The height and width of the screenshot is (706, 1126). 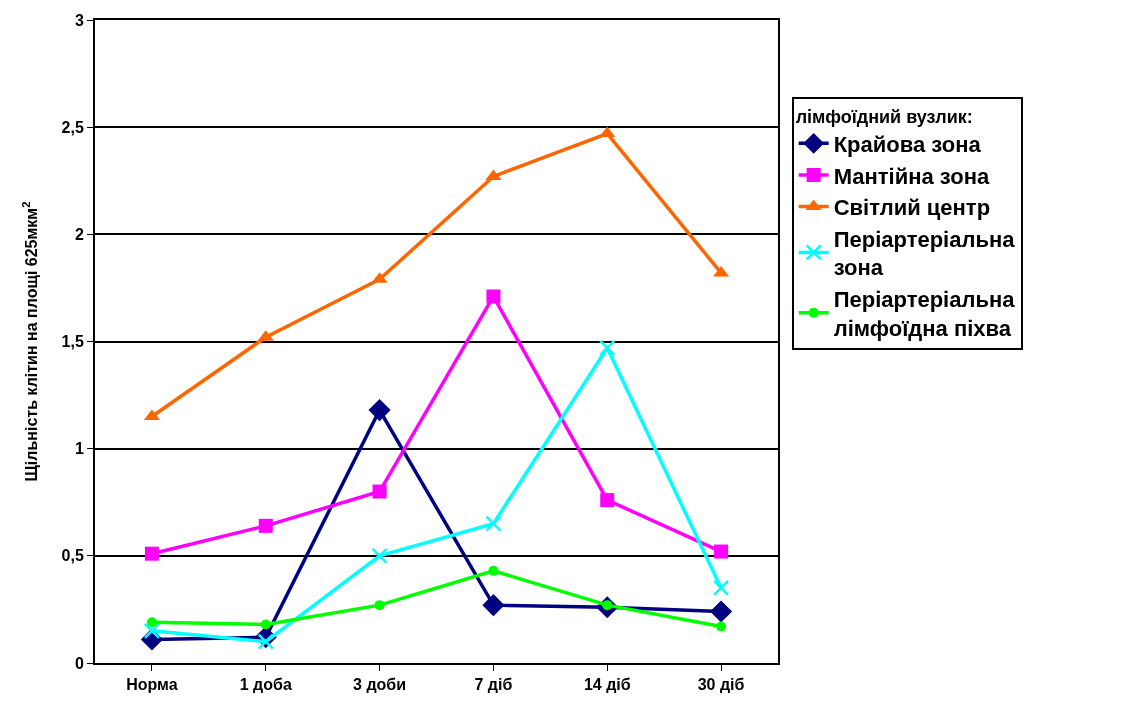 I want to click on y-tick-label: 0, so click(x=79, y=663).